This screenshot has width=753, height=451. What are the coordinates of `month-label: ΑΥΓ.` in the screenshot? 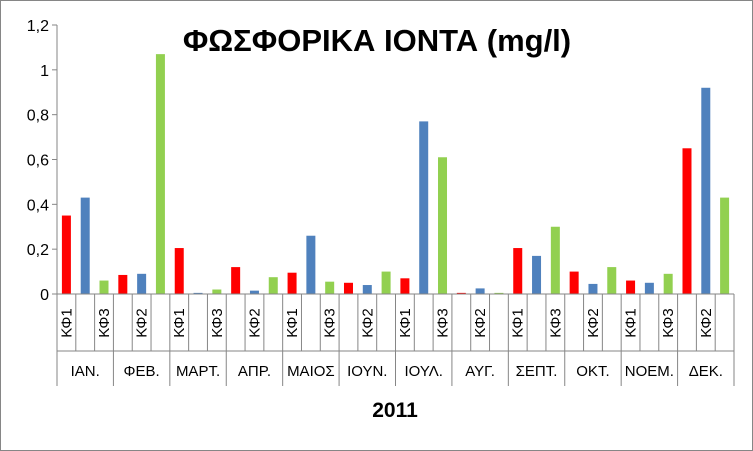 It's located at (480, 371).